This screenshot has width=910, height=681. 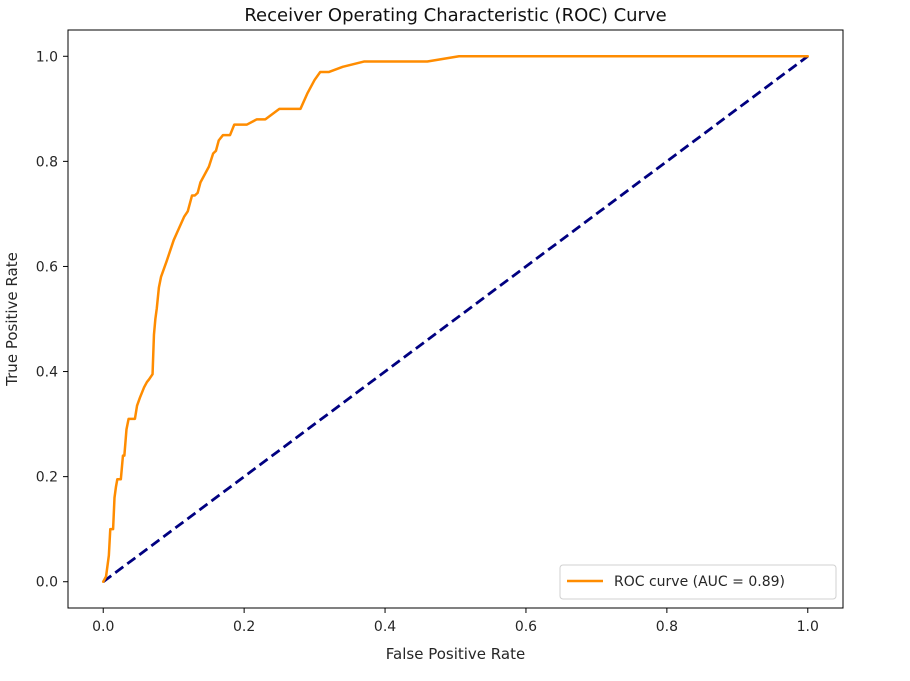 I want to click on x-tick-label-2: 0.4, so click(x=385, y=627).